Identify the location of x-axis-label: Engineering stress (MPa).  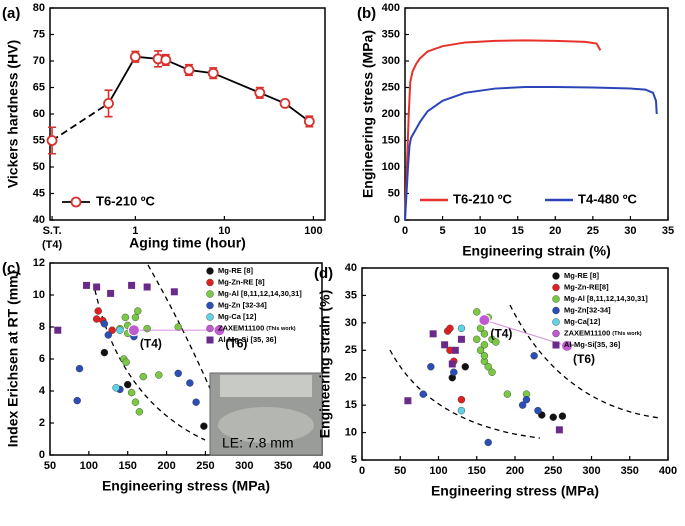
(515, 491).